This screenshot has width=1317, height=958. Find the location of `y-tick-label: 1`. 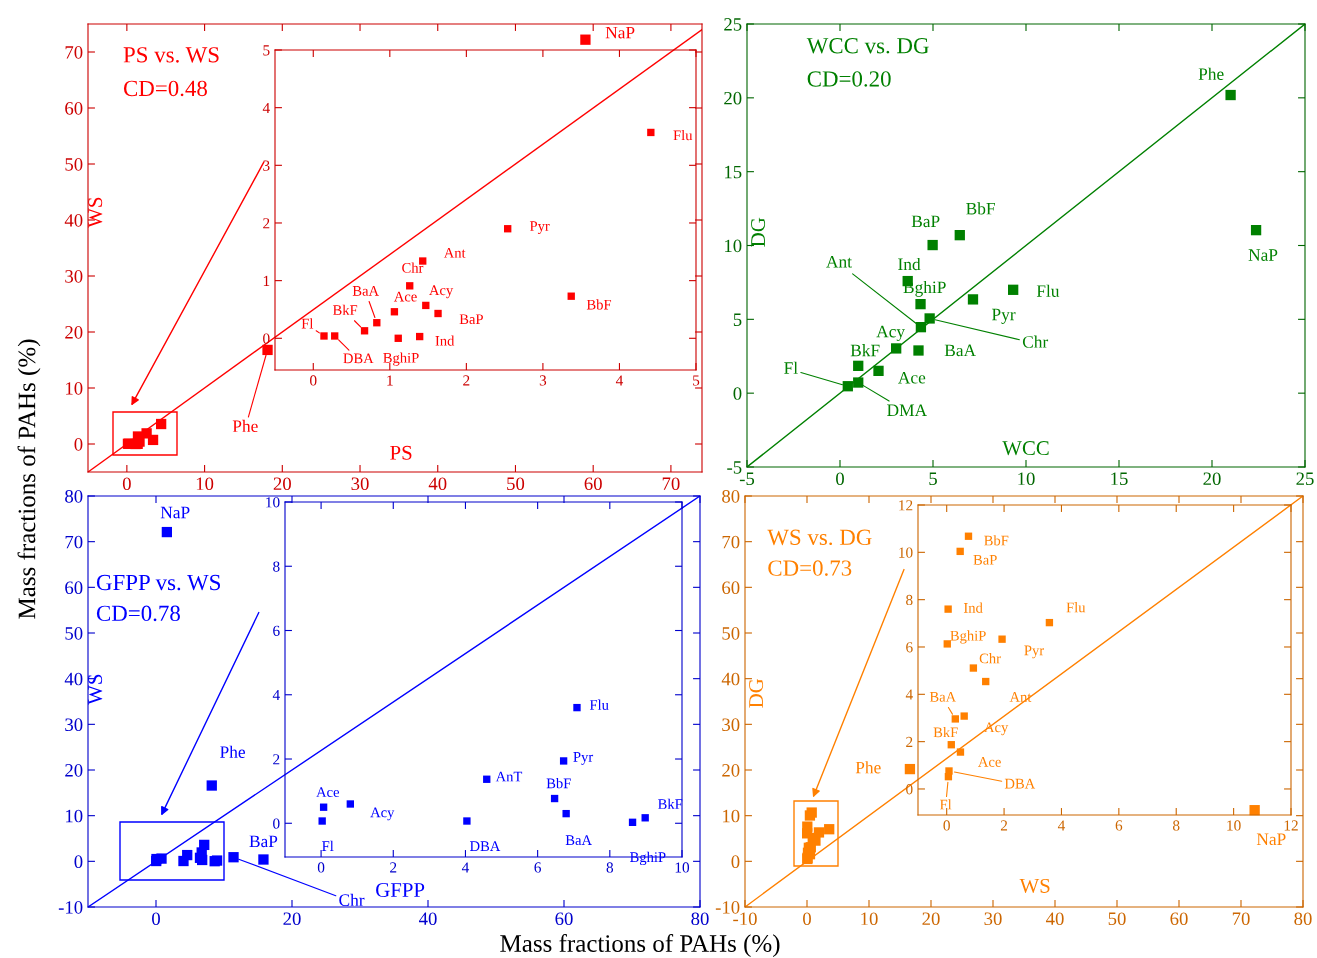

y-tick-label: 1 is located at coordinates (266, 280).